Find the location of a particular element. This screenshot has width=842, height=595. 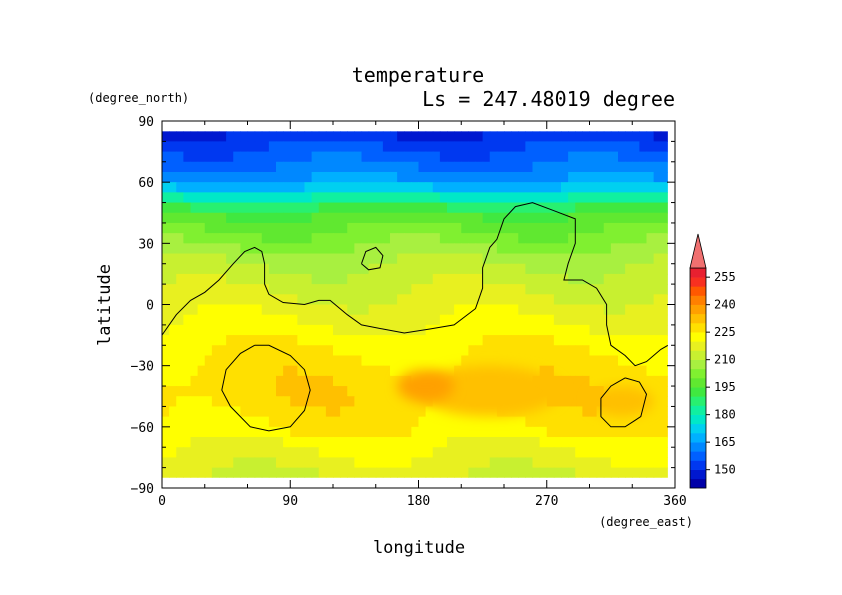

warm-zone is located at coordinates (621, 401).